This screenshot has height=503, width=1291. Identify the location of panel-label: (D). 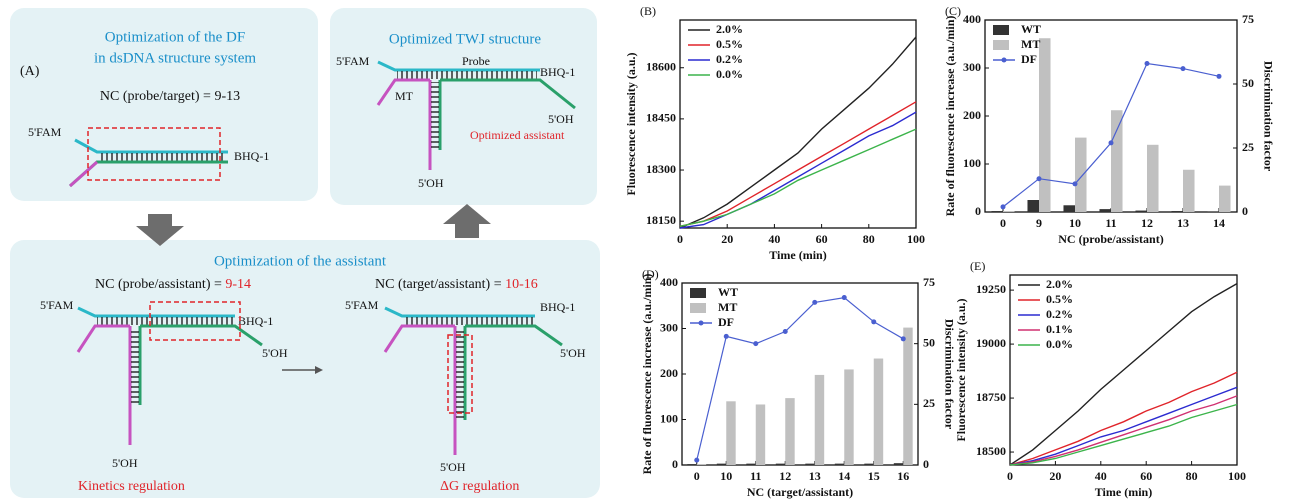
(650, 274).